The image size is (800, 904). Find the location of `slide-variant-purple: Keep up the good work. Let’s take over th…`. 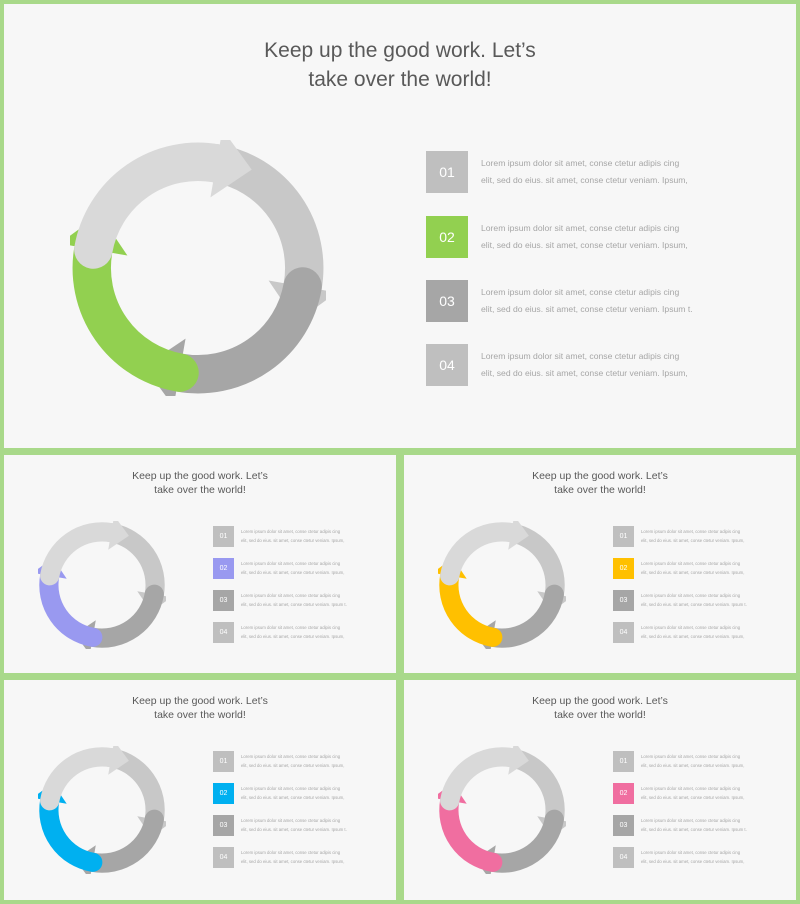

slide-variant-purple: Keep up the good work. Let’s take over th… is located at coordinates (200, 564).